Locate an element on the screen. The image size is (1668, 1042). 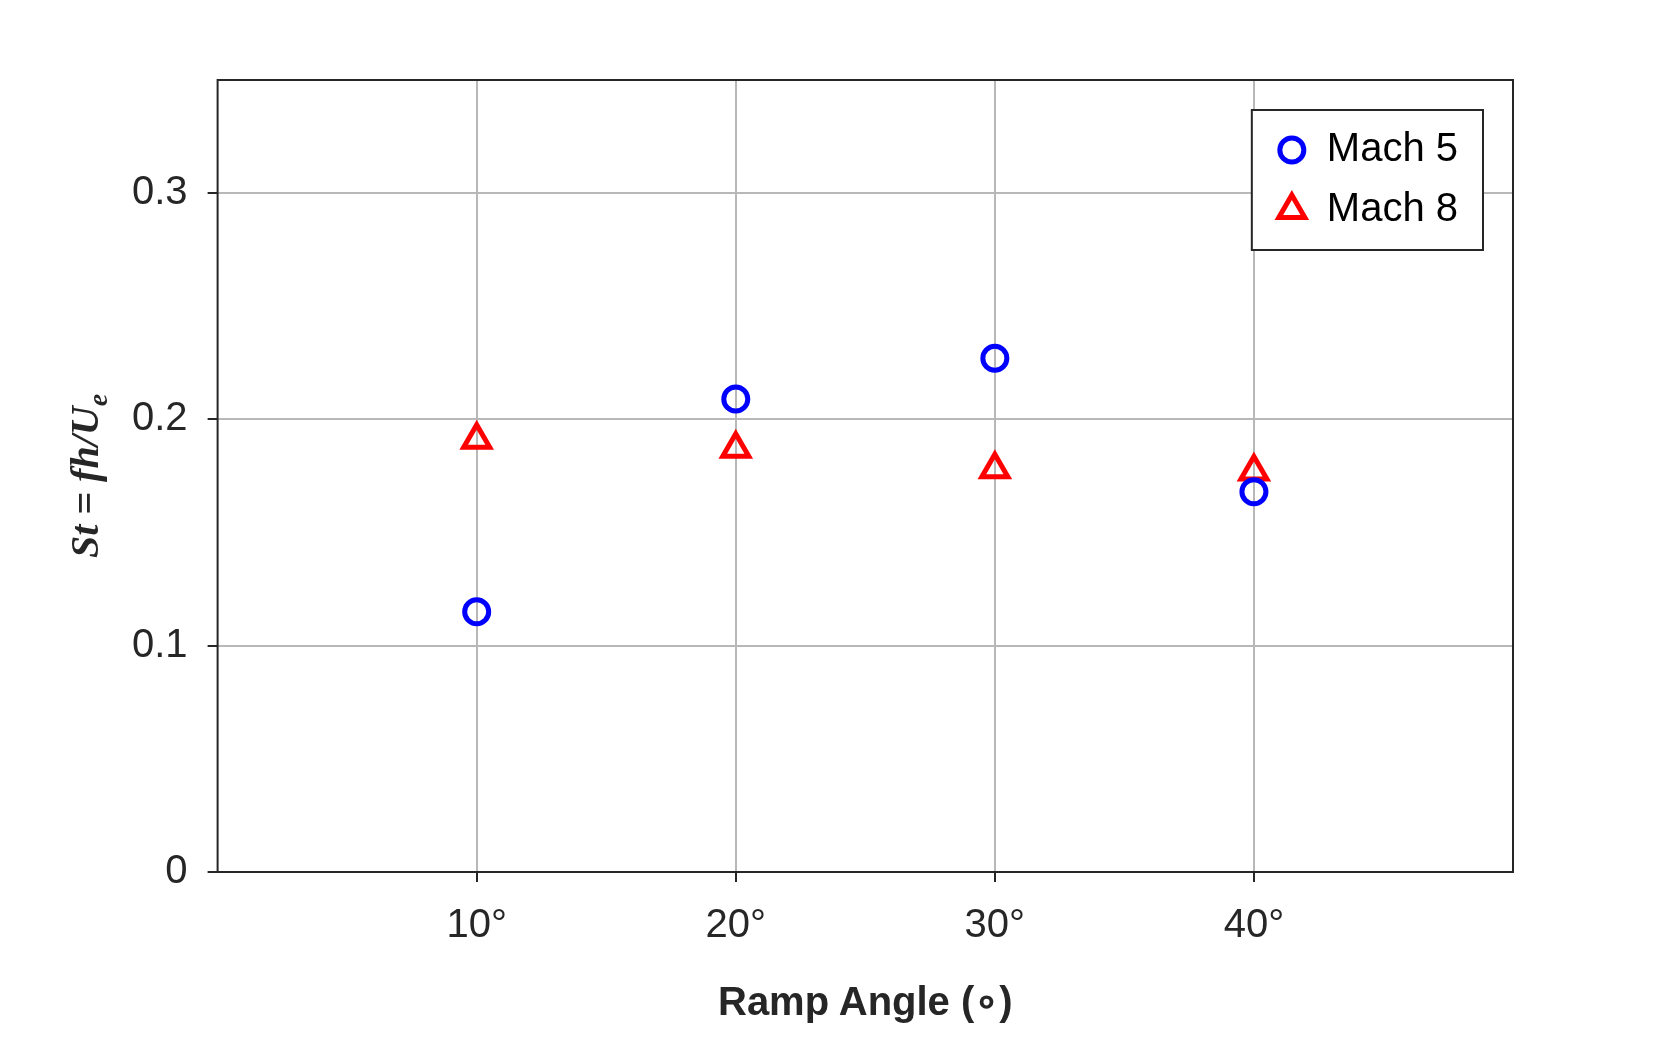
x-tick-label: 20° is located at coordinates (736, 923).